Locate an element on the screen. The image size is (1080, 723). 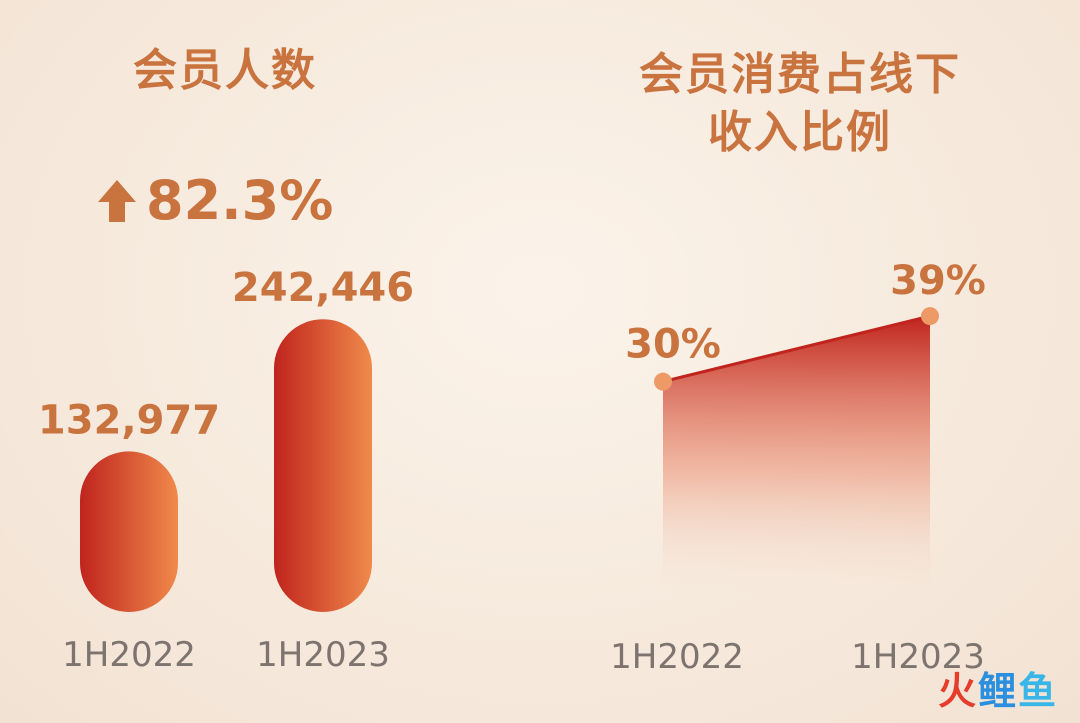
growth-indicator: 82.3% is located at coordinates (214, 201).